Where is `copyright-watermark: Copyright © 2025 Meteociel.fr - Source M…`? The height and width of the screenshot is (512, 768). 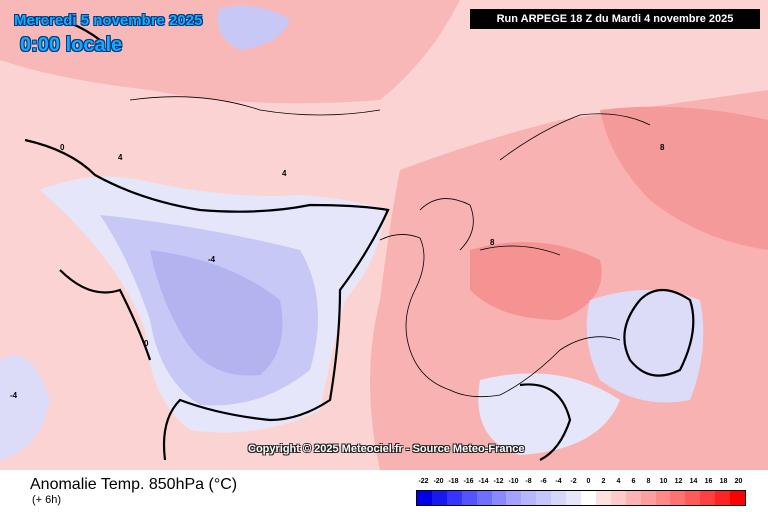
copyright-watermark: Copyright © 2025 Meteociel.fr - Source M… is located at coordinates (386, 449).